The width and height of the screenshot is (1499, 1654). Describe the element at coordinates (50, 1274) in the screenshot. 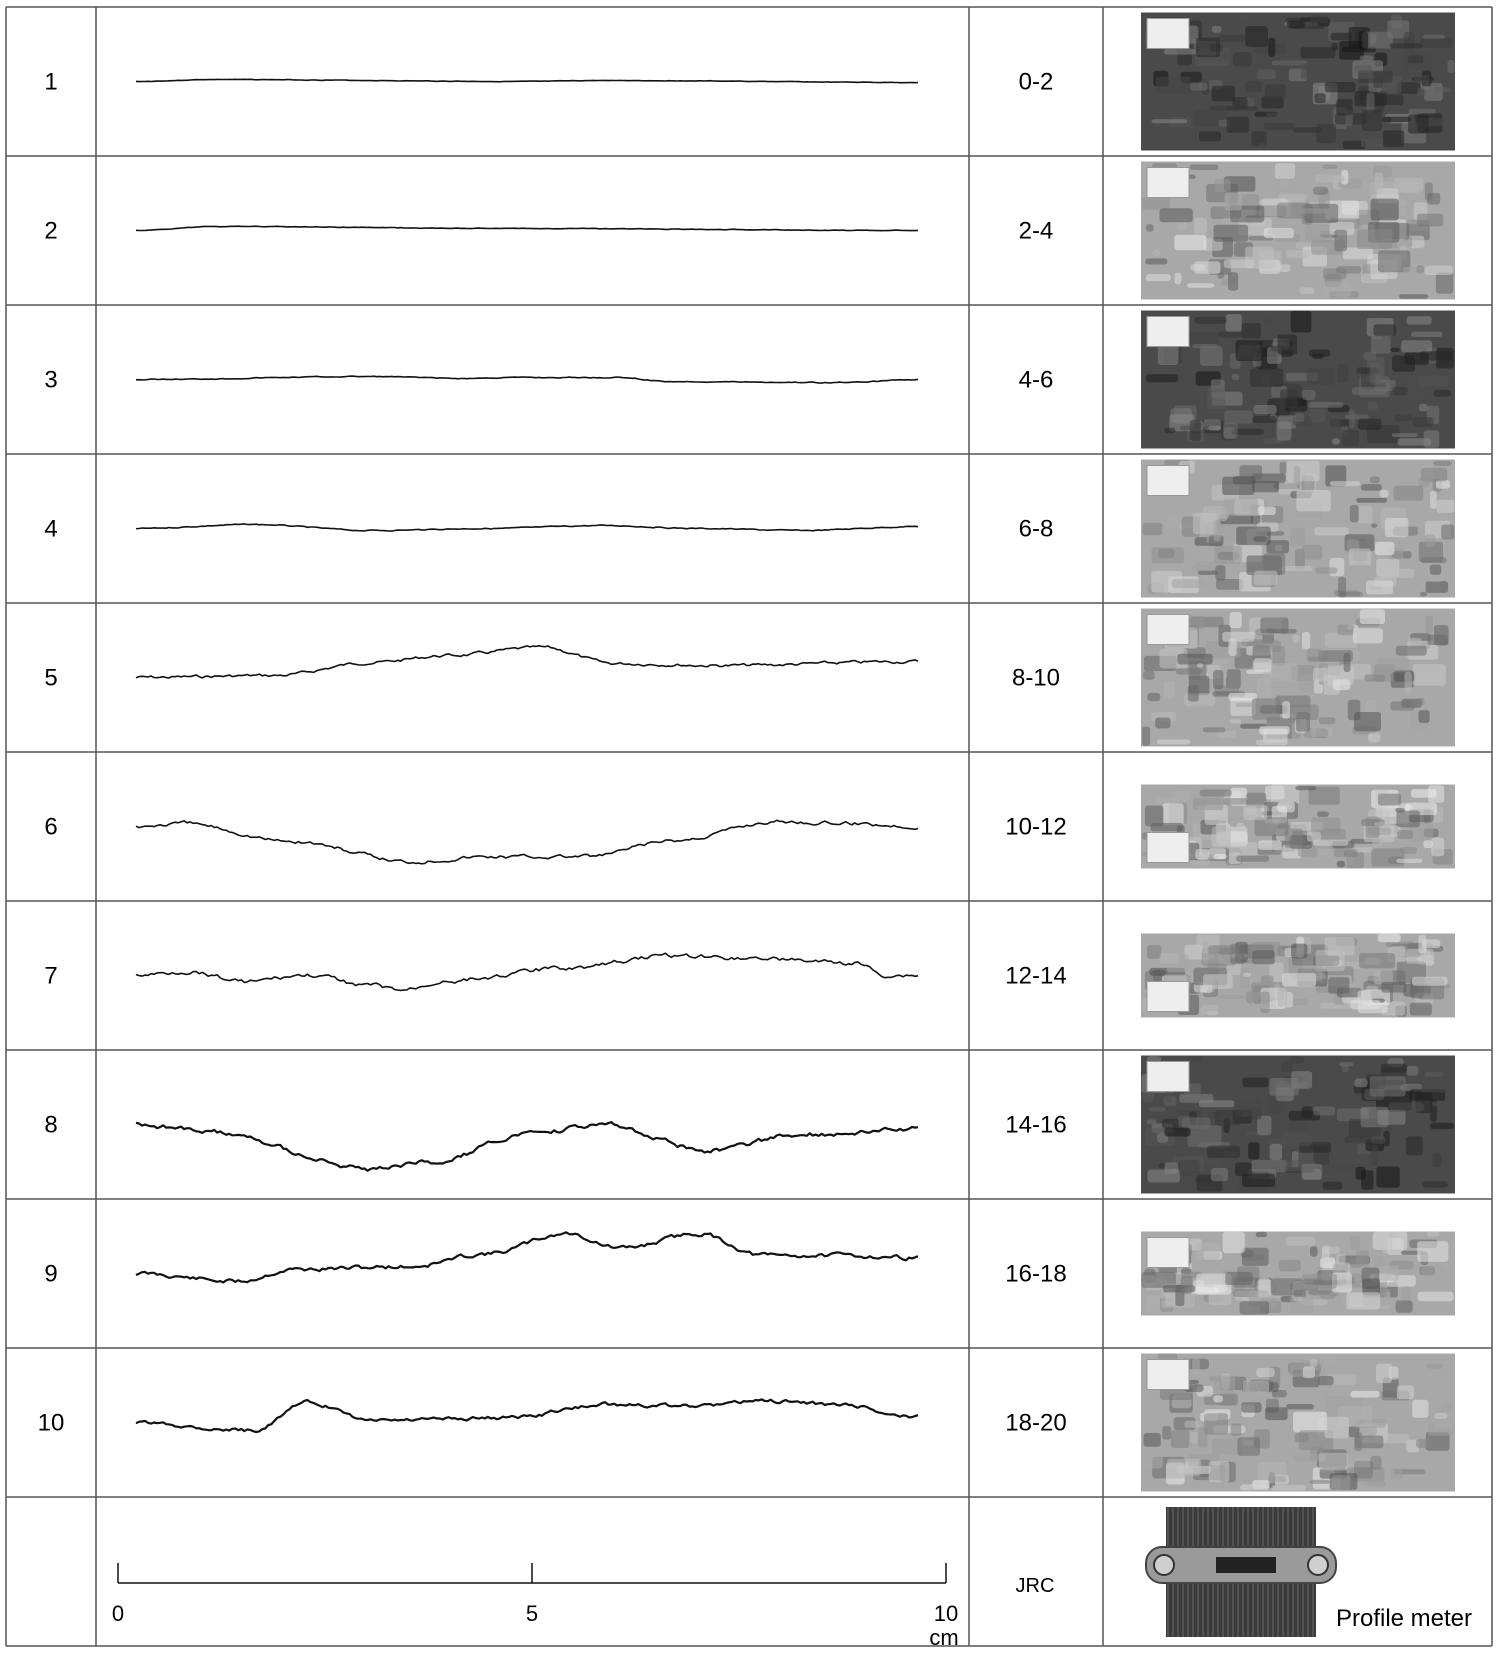

I see `row-number: 9` at that location.